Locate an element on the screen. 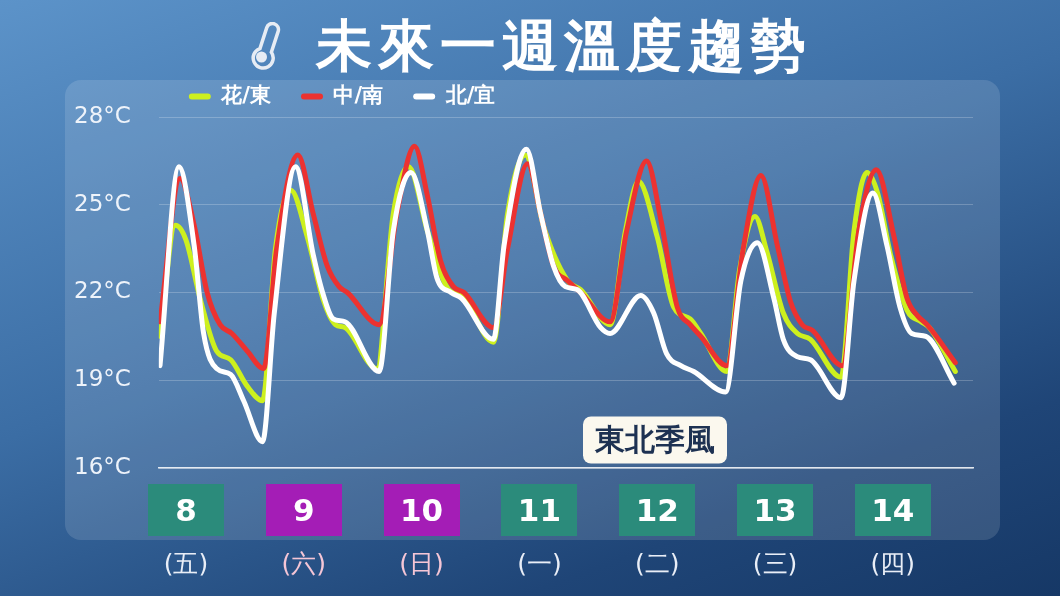  x-tick-label: 13 (三) is located at coordinates (775, 535).